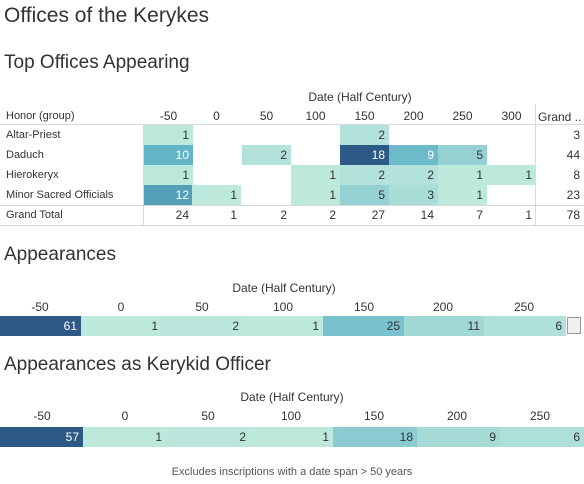 The image size is (584, 484). What do you see at coordinates (33, 135) in the screenshot?
I see `row-label: Altar-Priest` at bounding box center [33, 135].